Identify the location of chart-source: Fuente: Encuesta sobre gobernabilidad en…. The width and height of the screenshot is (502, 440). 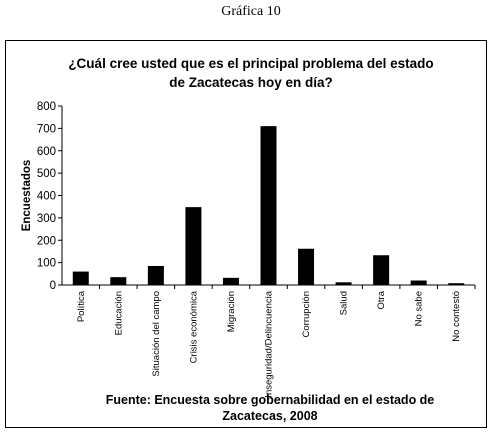
(270, 408).